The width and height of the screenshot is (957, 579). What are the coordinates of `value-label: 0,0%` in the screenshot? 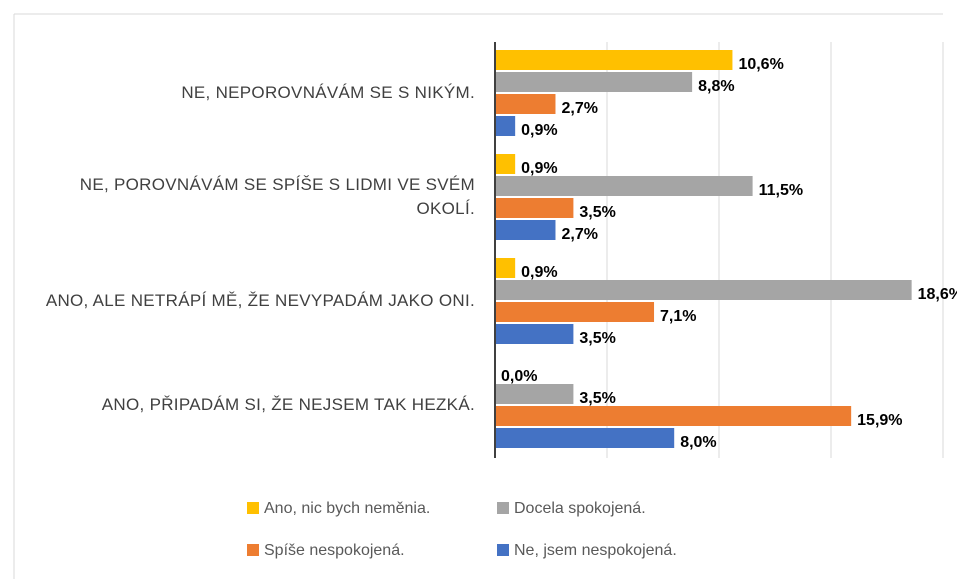 It's located at (519, 376).